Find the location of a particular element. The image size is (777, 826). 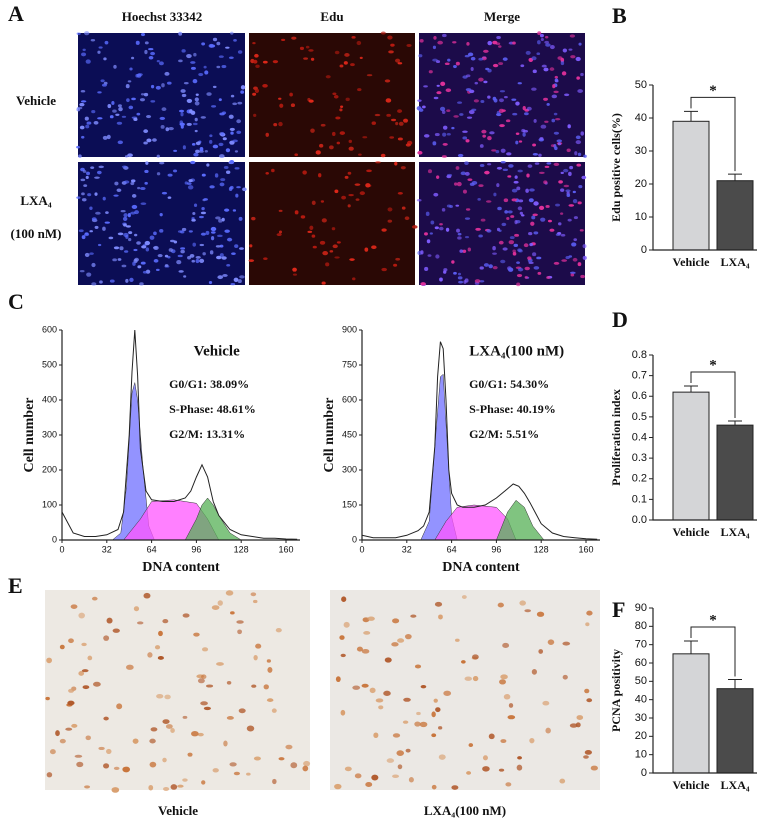

error-bar is located at coordinates (691, 647).